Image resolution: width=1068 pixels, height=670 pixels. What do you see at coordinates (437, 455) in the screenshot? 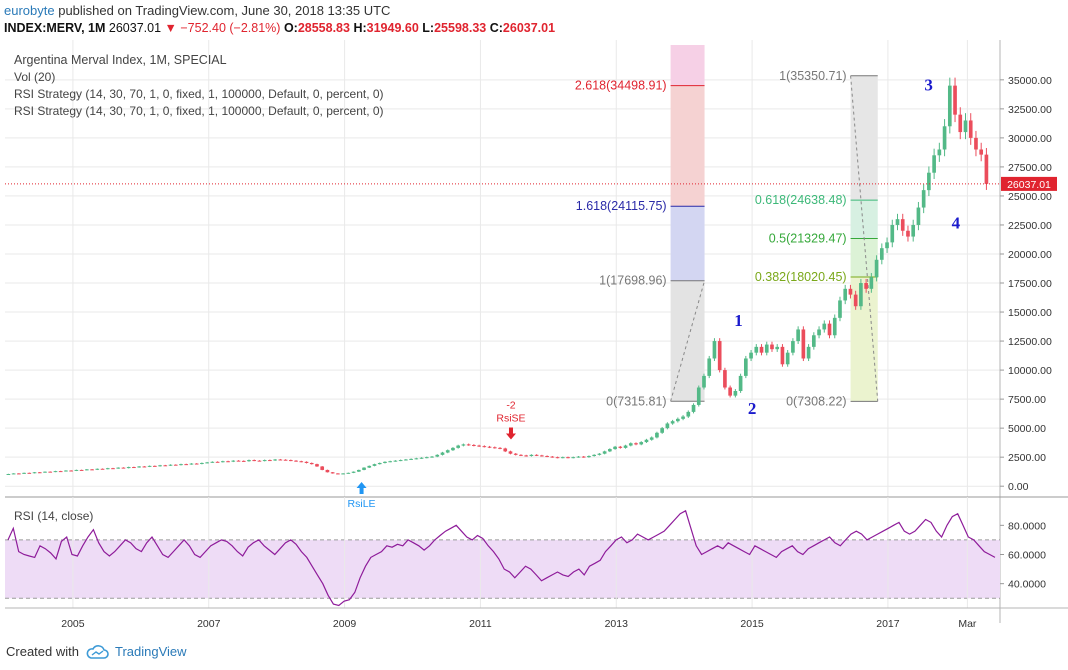
I see `strategy-signals: RsiLE RsiSE-2` at bounding box center [437, 455].